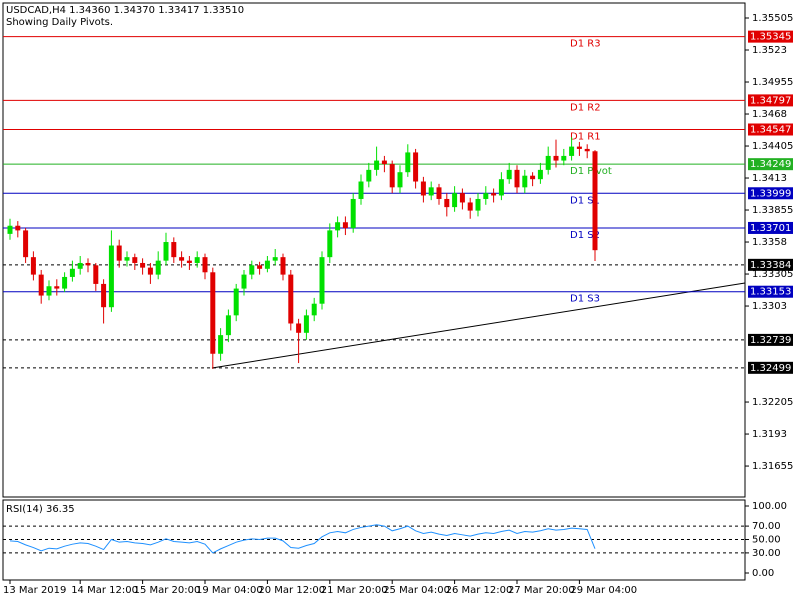  What do you see at coordinates (585, 200) in the screenshot?
I see `pivot-label: D1 S1` at bounding box center [585, 200].